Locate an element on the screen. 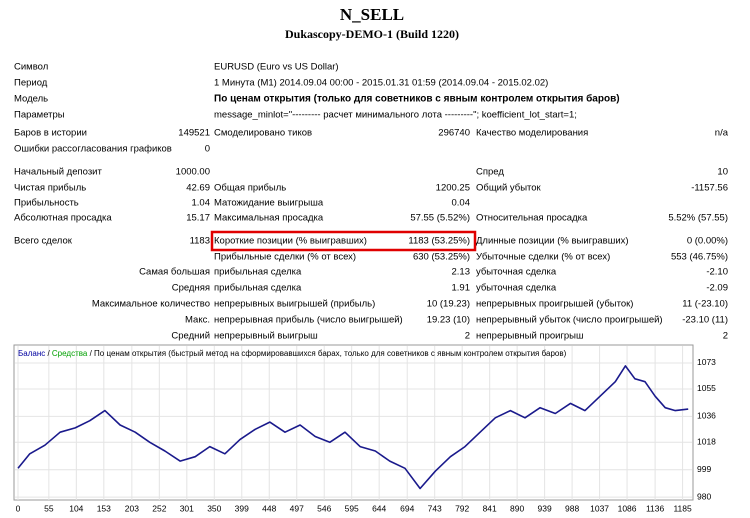  x-tick-label: 301 is located at coordinates (187, 508).